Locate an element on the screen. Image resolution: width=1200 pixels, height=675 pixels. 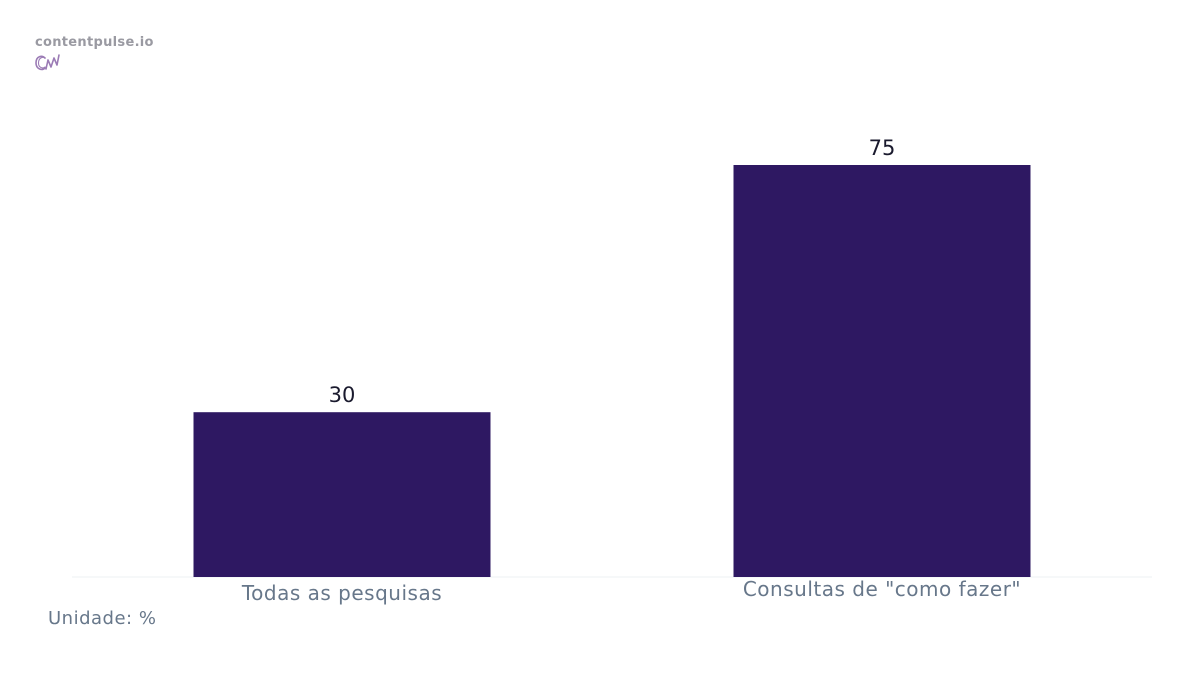
brand: contentpulse.io is located at coordinates (115, 57).